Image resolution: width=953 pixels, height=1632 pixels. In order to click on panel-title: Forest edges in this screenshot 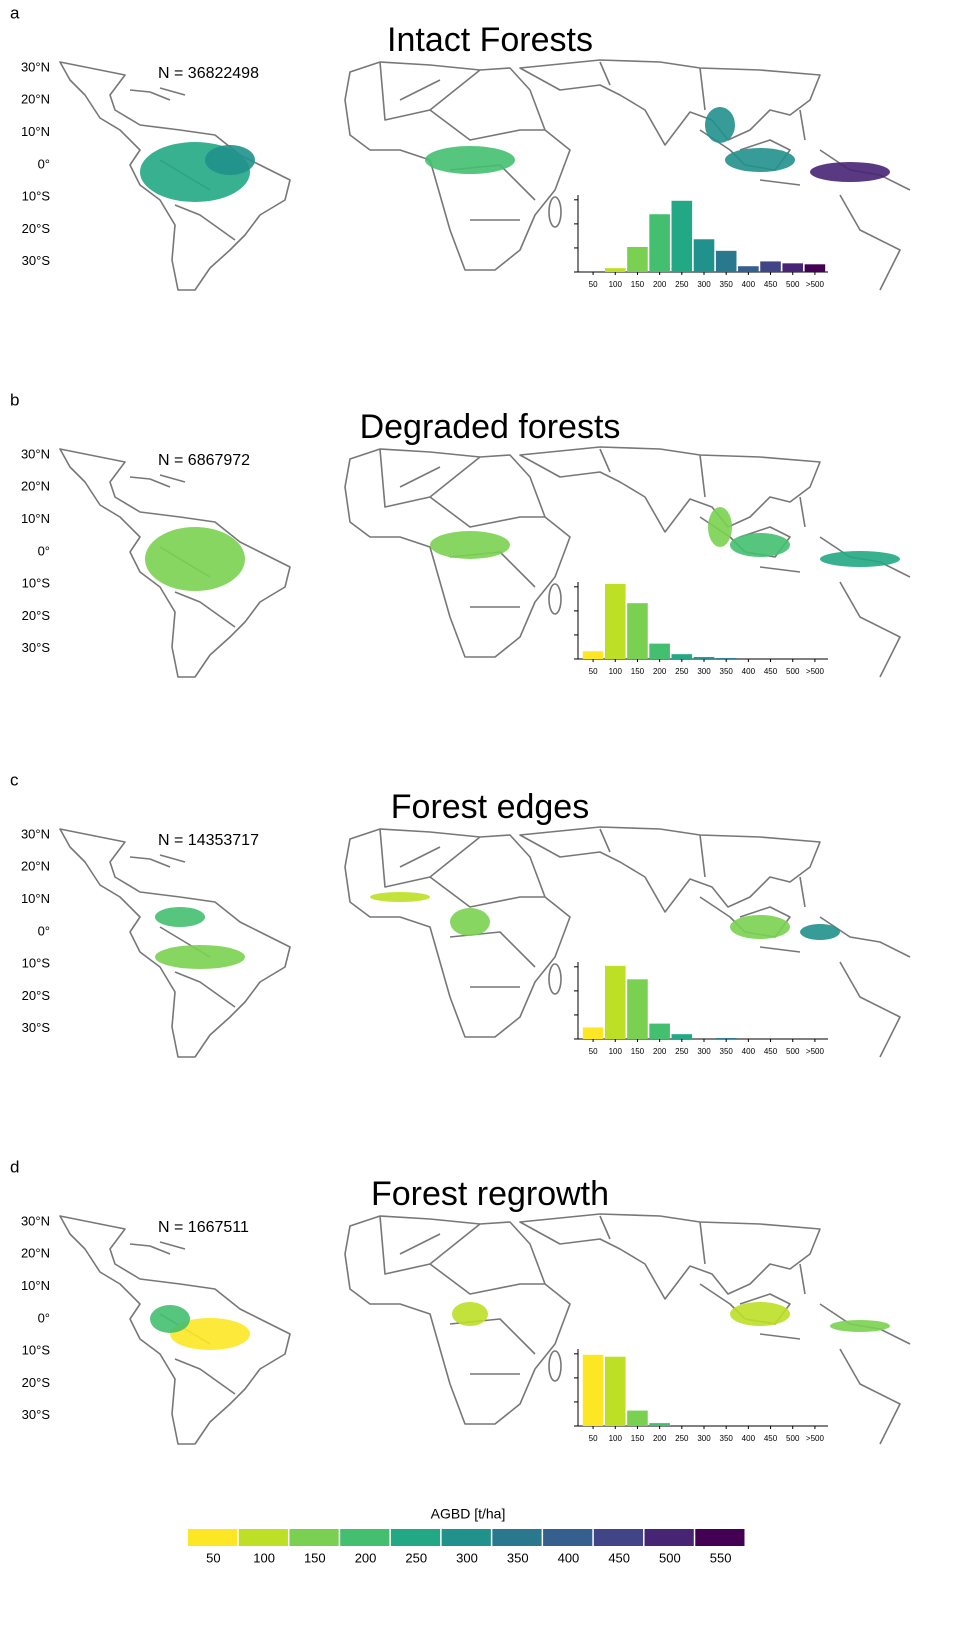, I will do `click(490, 807)`.